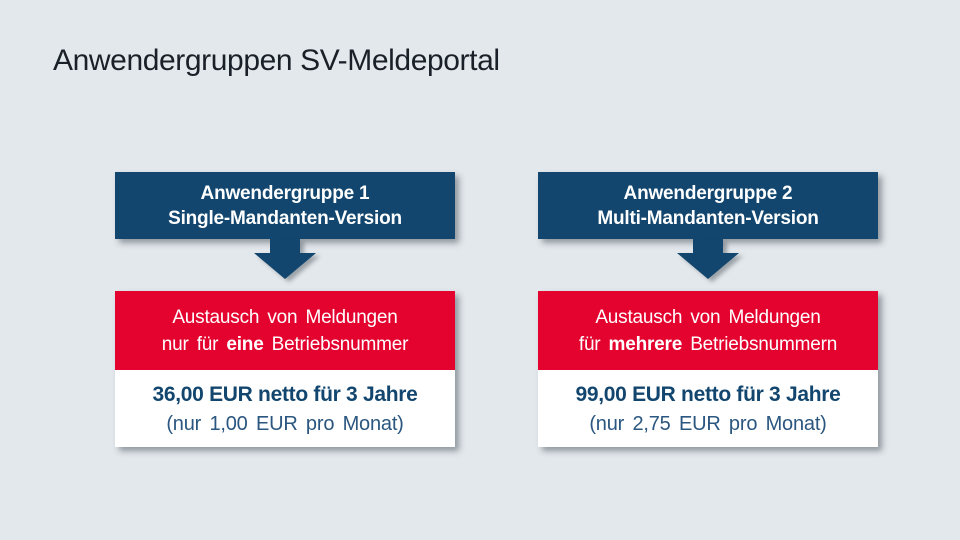  I want to click on group-1-feature-line2: nur für eine Betriebsnummer, so click(285, 344).